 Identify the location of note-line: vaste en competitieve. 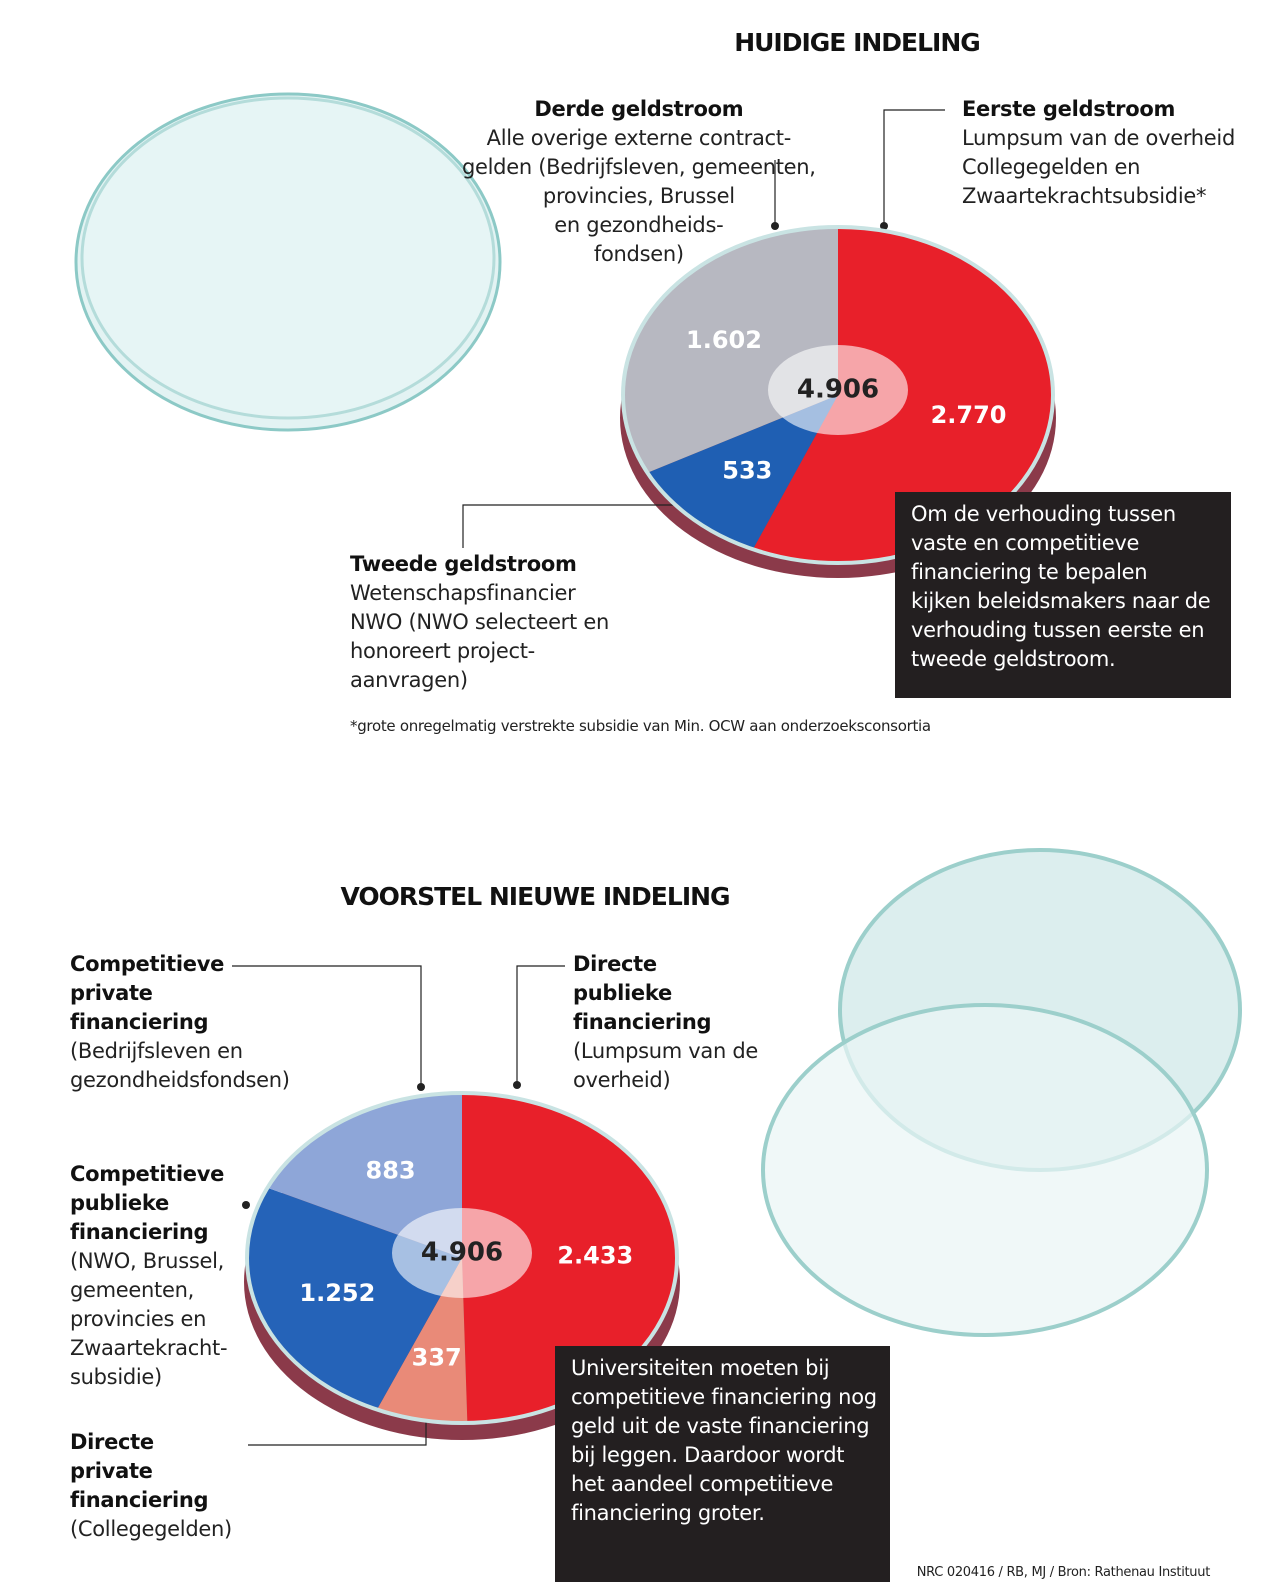
(1025, 543).